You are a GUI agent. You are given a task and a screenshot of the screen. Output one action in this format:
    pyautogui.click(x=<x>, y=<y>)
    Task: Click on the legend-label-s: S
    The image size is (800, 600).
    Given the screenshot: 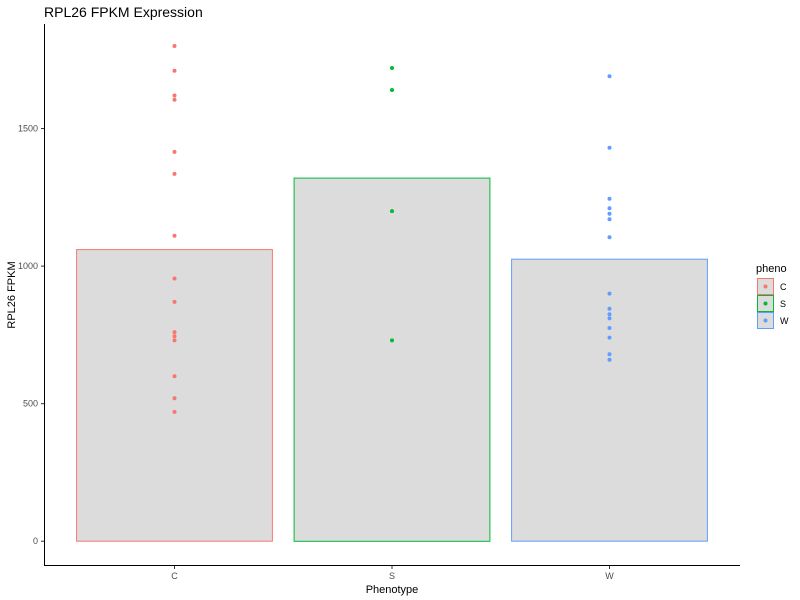 What is the action you would take?
    pyautogui.click(x=783, y=304)
    